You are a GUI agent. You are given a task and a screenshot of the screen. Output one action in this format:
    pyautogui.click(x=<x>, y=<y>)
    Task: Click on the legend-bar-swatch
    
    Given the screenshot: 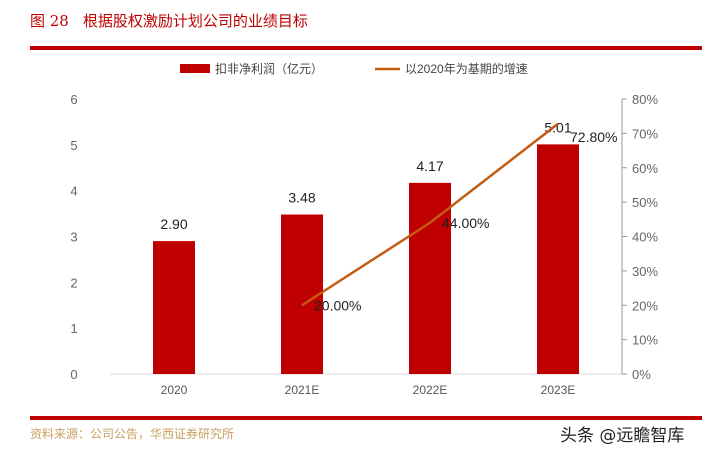 What is the action you would take?
    pyautogui.click(x=195, y=68)
    